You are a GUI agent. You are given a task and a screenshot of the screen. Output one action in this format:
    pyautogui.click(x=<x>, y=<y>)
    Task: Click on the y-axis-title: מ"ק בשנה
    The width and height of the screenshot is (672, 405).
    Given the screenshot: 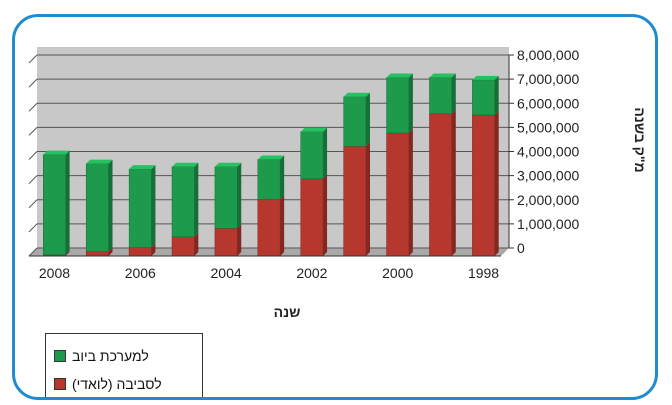 What is the action you would take?
    pyautogui.click(x=640, y=139)
    